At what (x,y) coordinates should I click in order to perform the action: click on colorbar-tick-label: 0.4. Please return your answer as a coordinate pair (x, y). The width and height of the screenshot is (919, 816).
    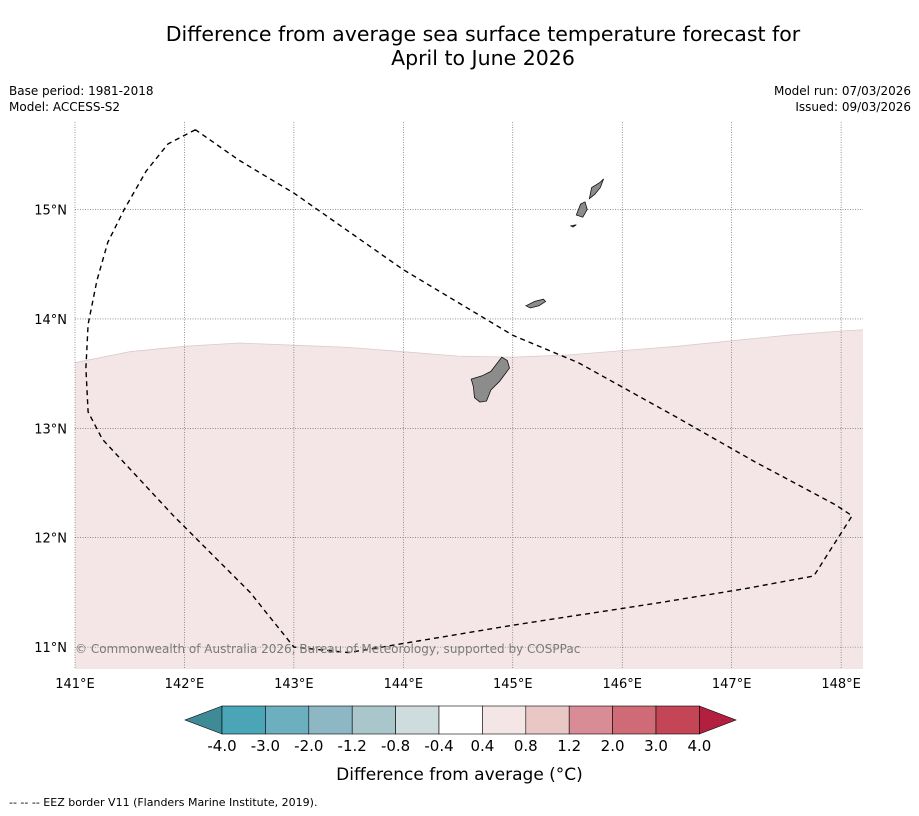
    Looking at the image, I should click on (482, 746).